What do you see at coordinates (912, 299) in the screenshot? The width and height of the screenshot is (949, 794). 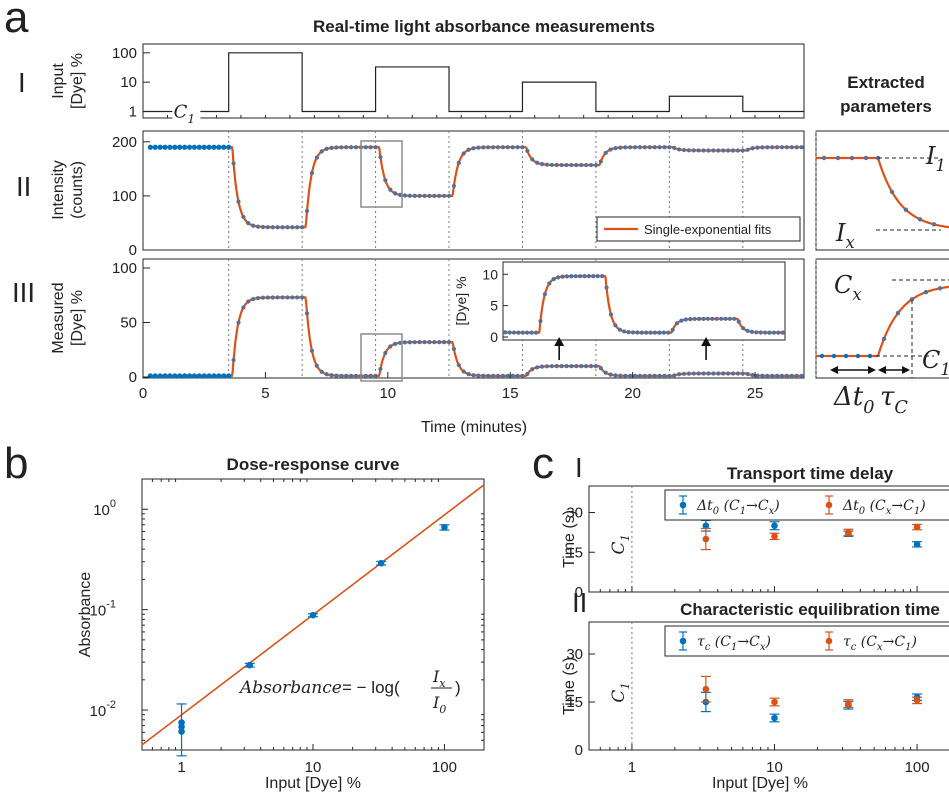 I see `param-III-point` at bounding box center [912, 299].